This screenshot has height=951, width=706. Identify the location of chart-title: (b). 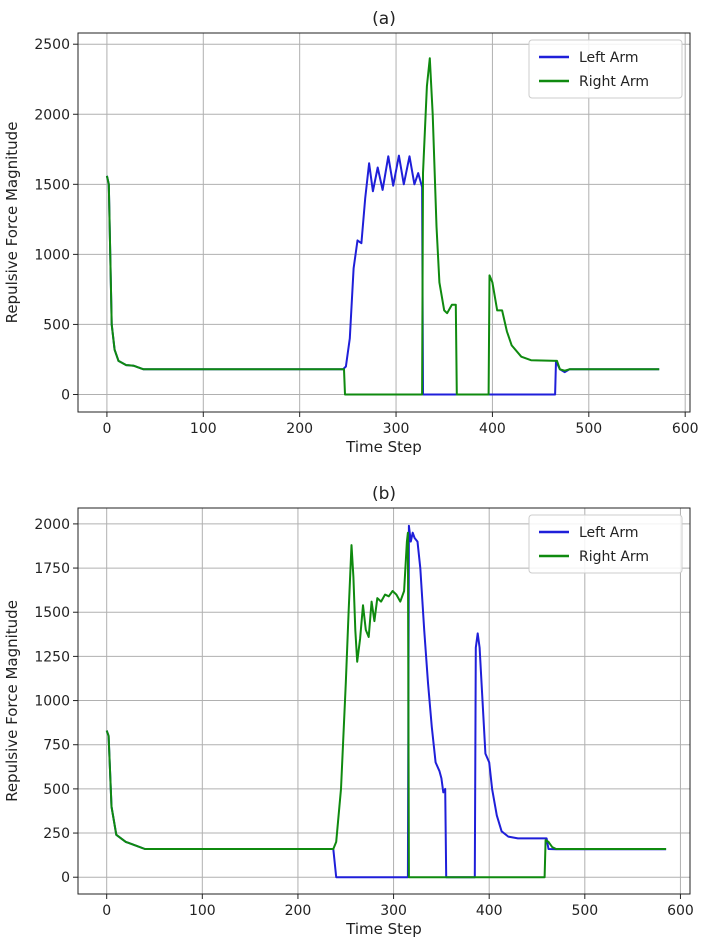
(384, 494).